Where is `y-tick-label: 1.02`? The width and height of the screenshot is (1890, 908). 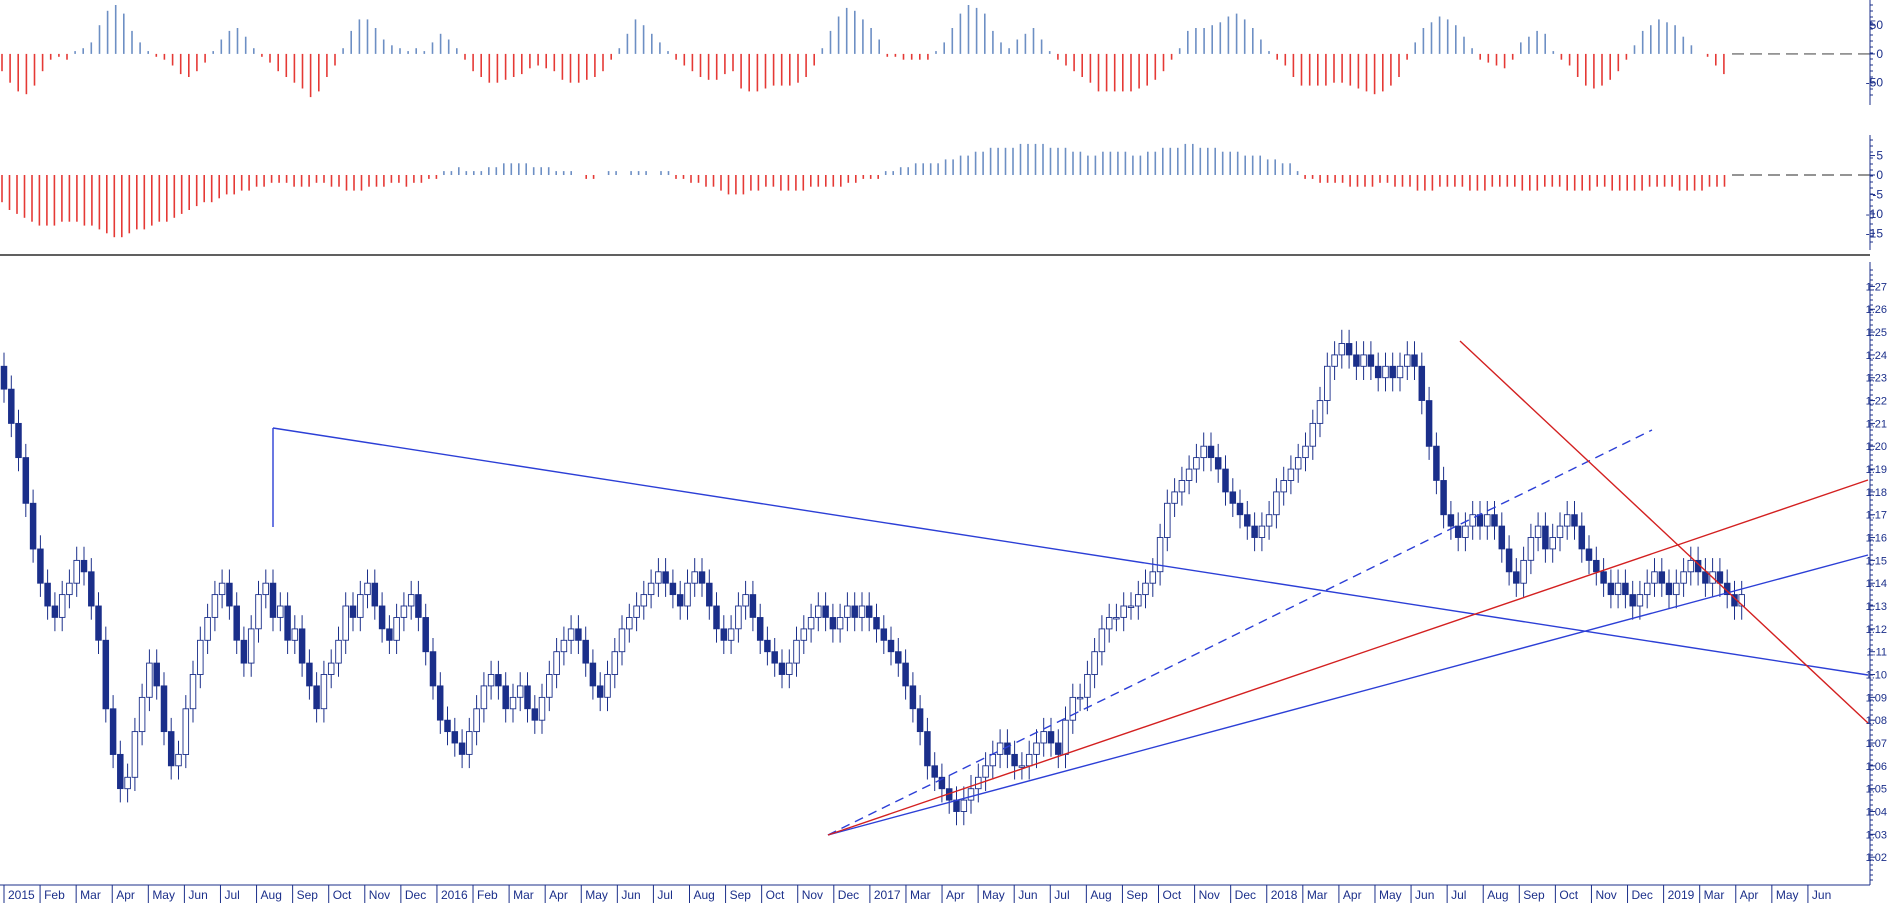
y-tick-label: 1.02 is located at coordinates (1876, 858).